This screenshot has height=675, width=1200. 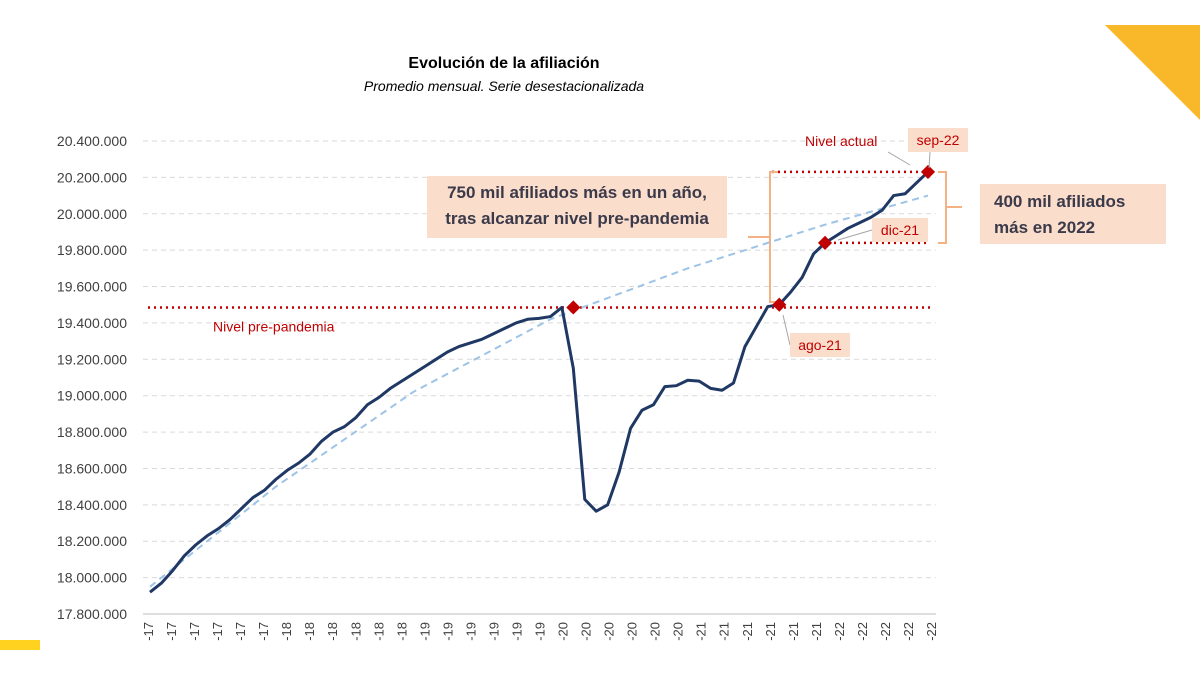 What do you see at coordinates (899, 158) in the screenshot?
I see `leader-line-current` at bounding box center [899, 158].